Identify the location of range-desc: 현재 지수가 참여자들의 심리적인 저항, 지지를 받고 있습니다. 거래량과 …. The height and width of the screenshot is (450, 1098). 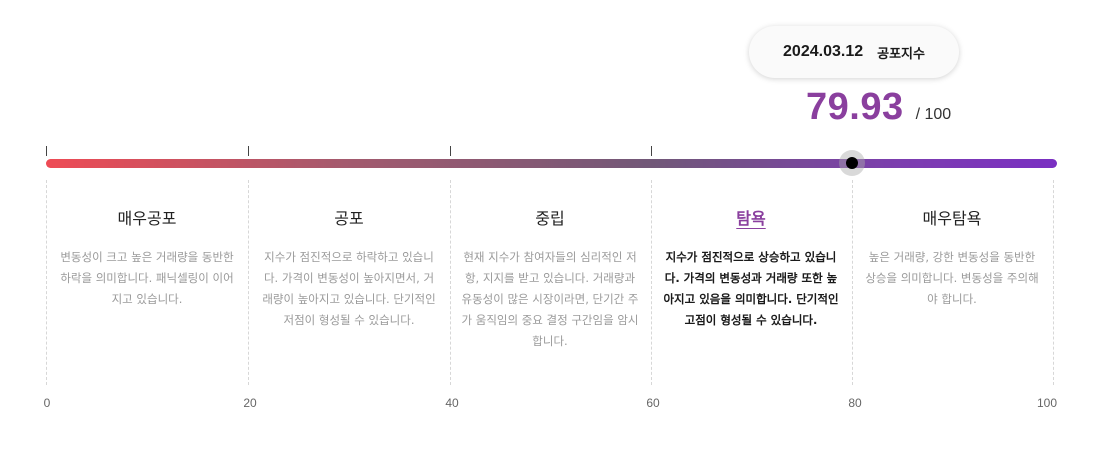
(550, 299).